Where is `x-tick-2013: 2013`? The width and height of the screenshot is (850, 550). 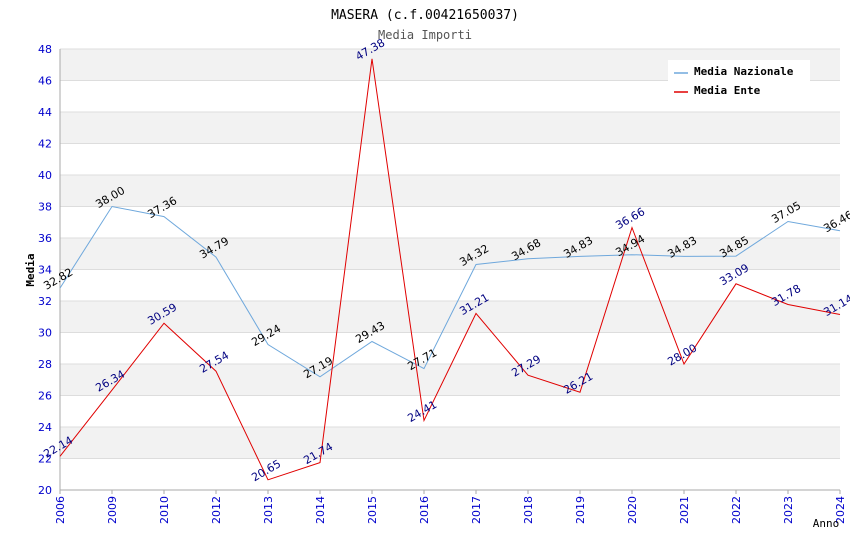 x-tick-2013: 2013 is located at coordinates (268, 510).